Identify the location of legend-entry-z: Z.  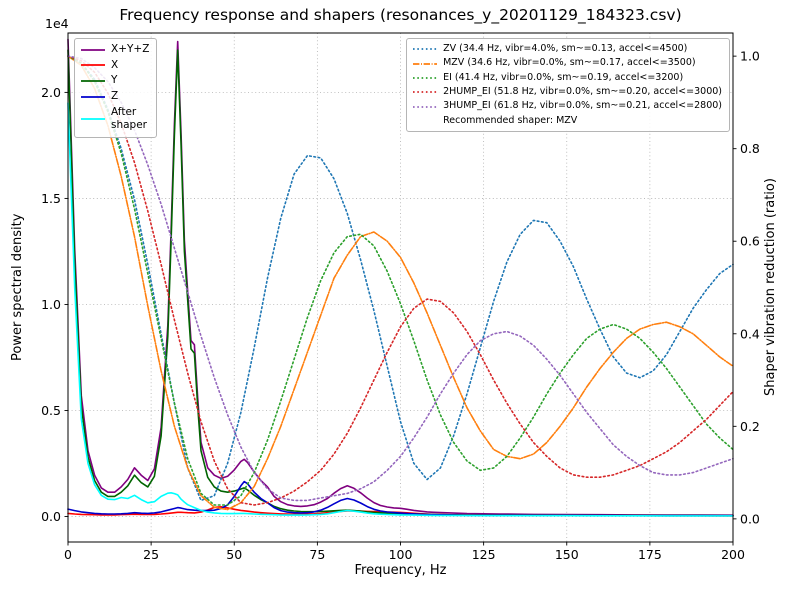
(114, 97).